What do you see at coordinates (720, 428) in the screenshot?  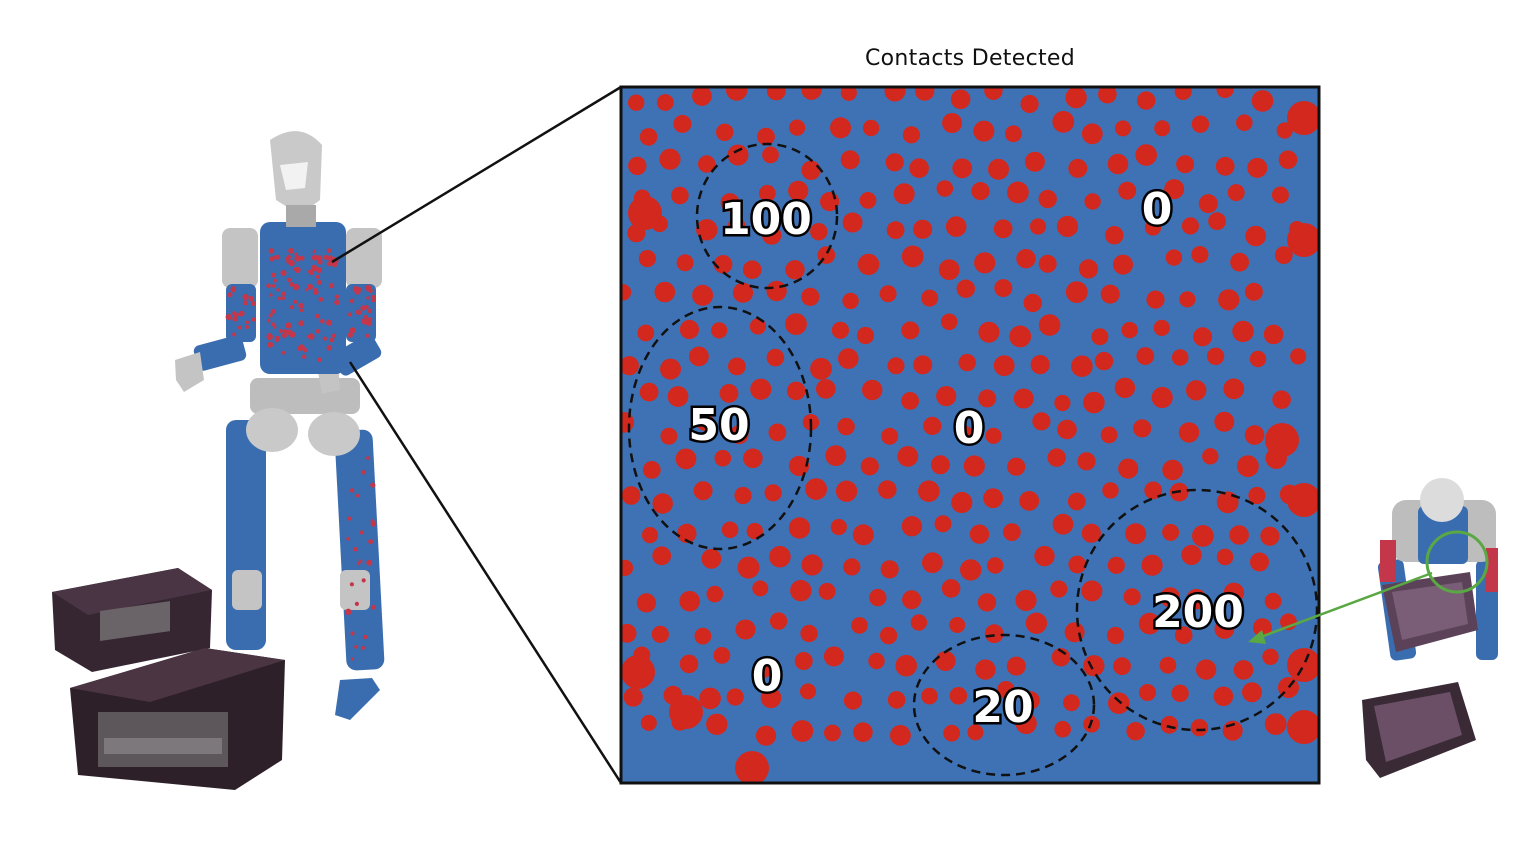 I see `region-circle-left` at bounding box center [720, 428].